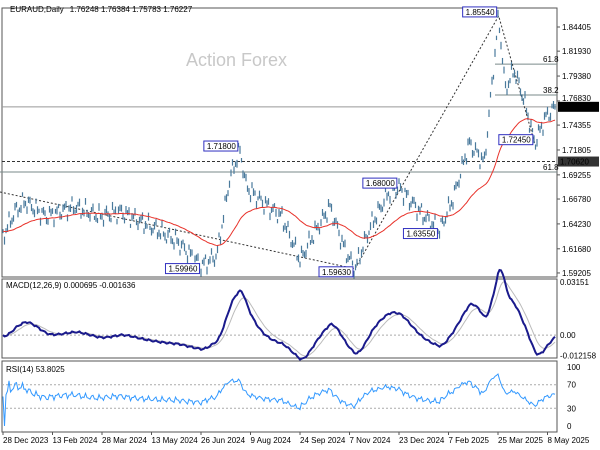 The width and height of the screenshot is (600, 450). I want to click on price-tick-label: 1.81930, so click(576, 51).